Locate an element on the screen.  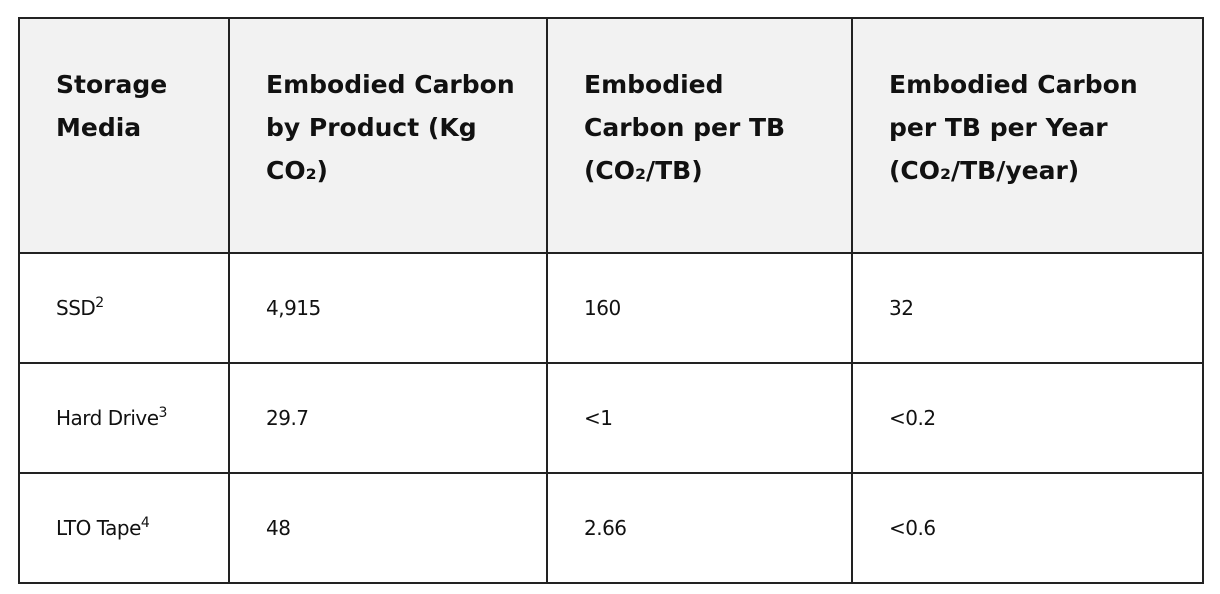
footnote-ref: 3 is located at coordinates (163, 413).